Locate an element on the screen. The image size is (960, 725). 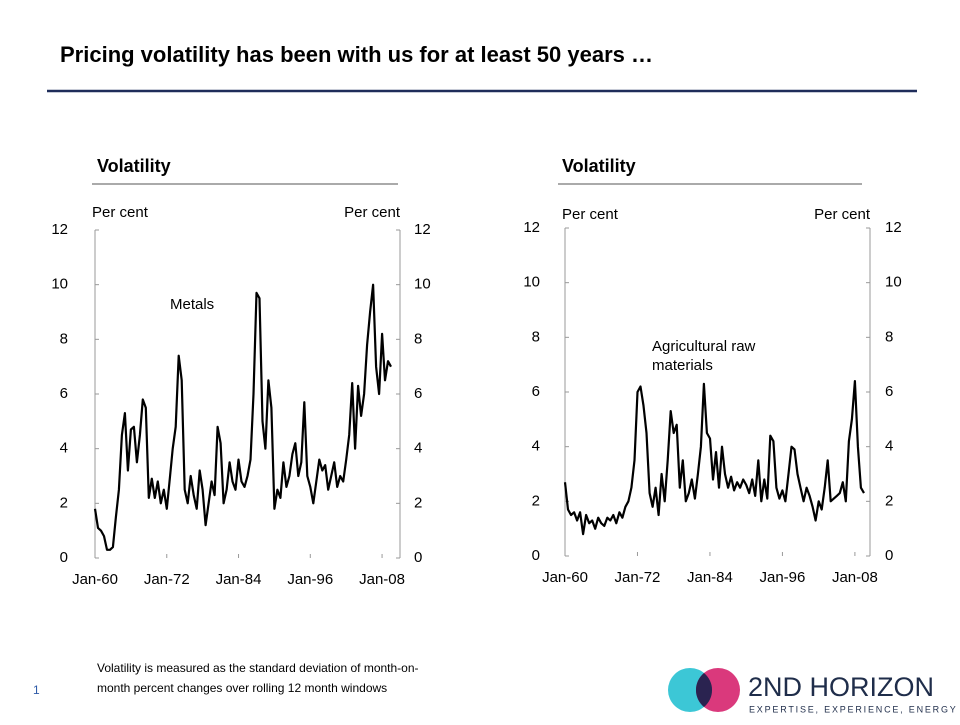
page-number: 1 is located at coordinates (36, 690).